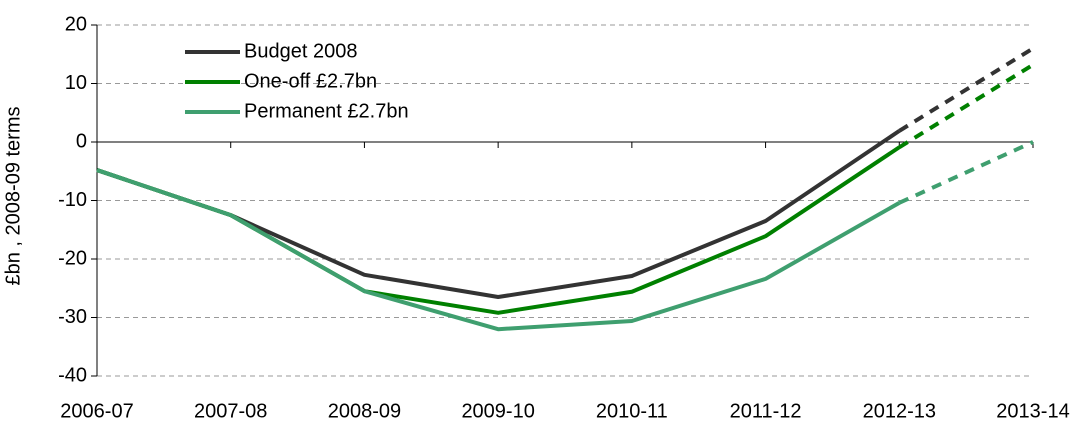  Describe the element at coordinates (72, 317) in the screenshot. I see `y-tick-label: -30` at that location.